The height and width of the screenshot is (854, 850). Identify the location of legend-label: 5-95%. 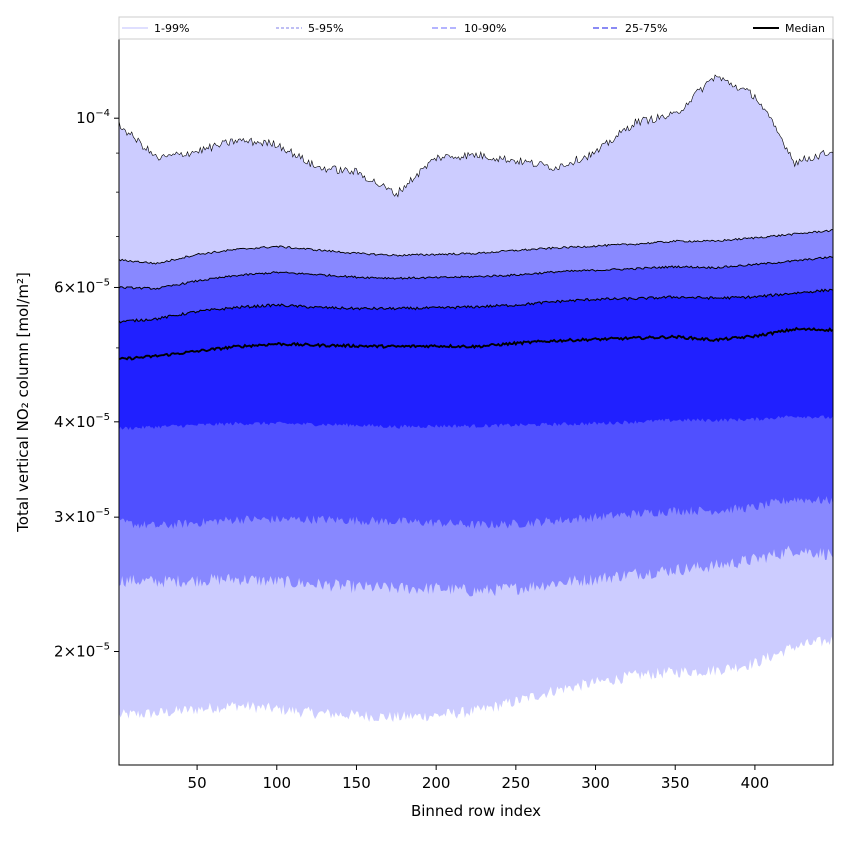
(325, 28).